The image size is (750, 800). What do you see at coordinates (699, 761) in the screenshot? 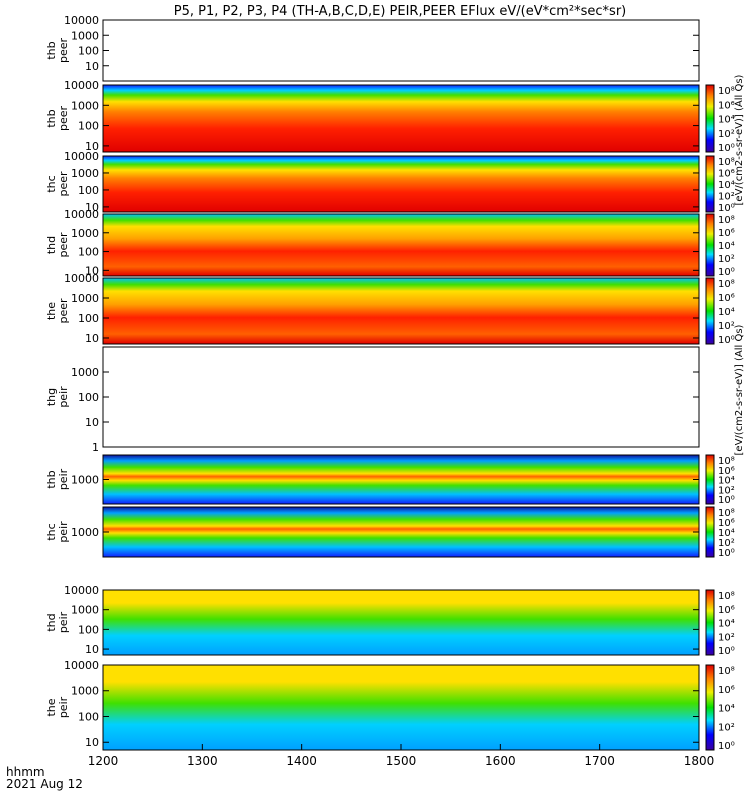
I see `x-tick-label: 1800` at bounding box center [699, 761].